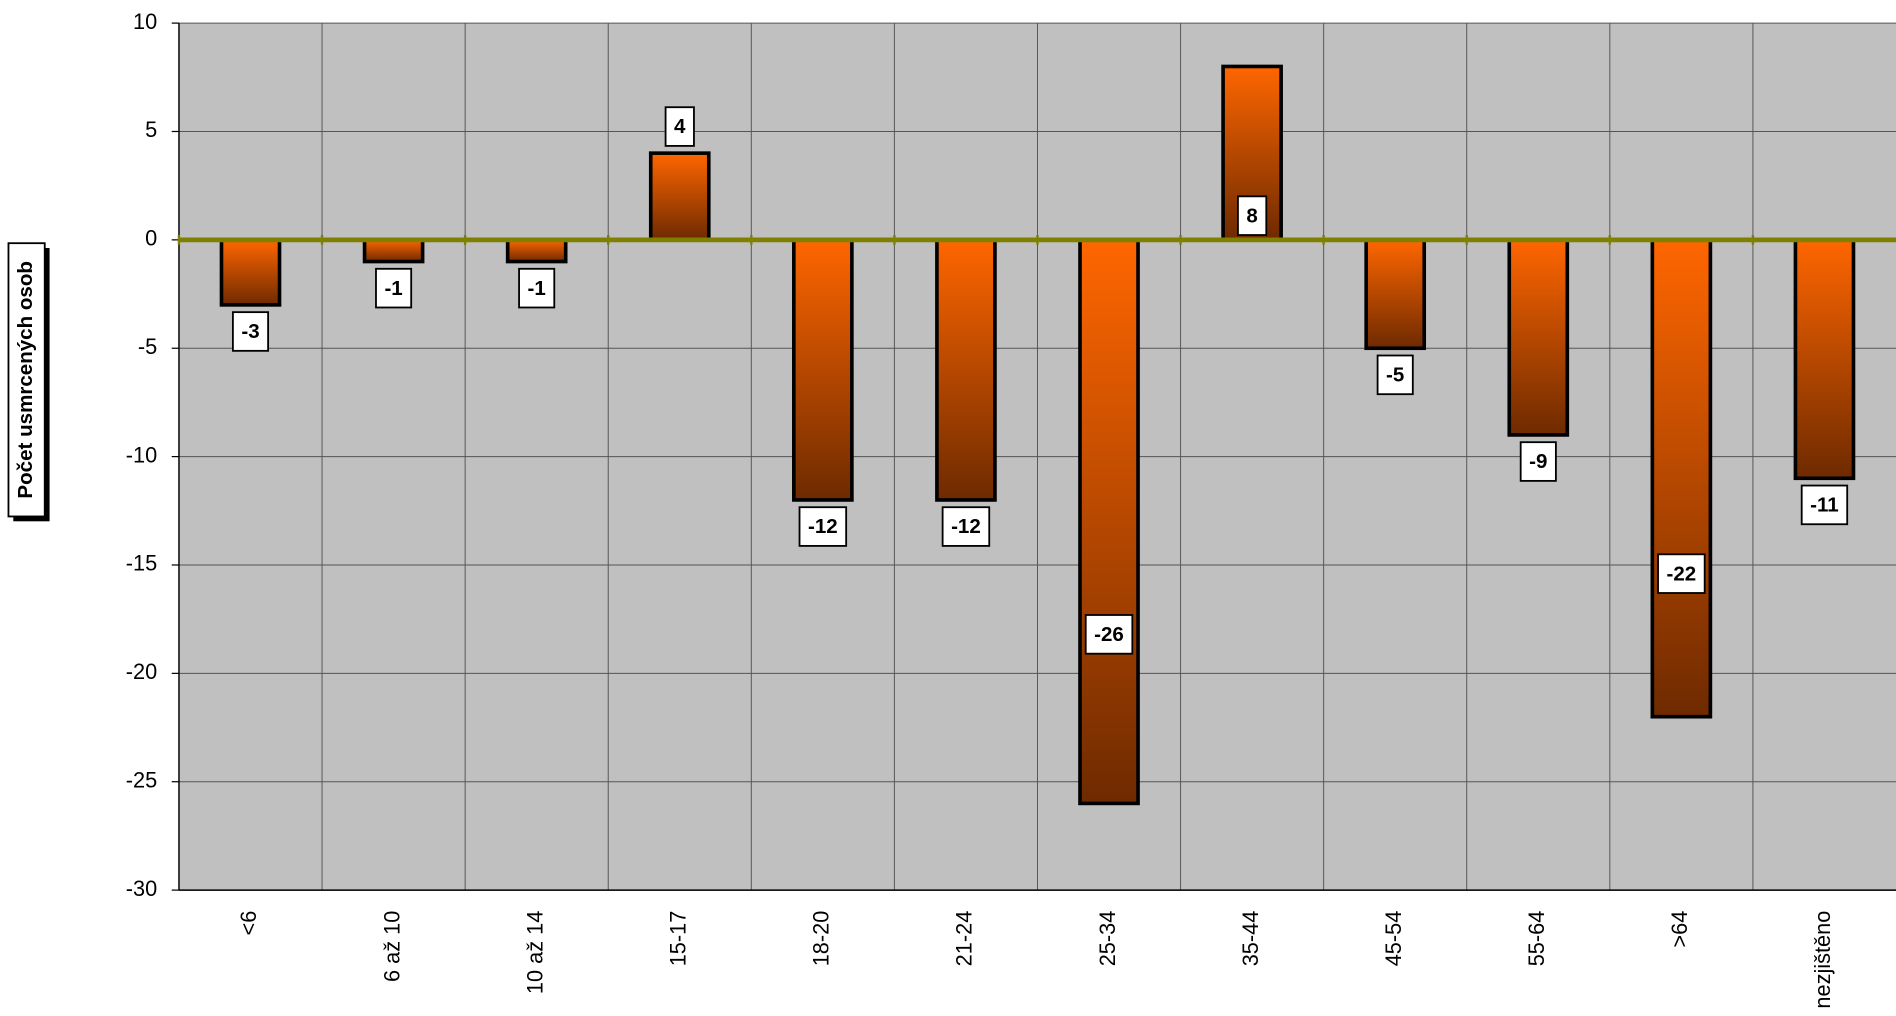 This screenshot has width=1896, height=1016. I want to click on x-tick-label: 55-64, so click(1536, 939).